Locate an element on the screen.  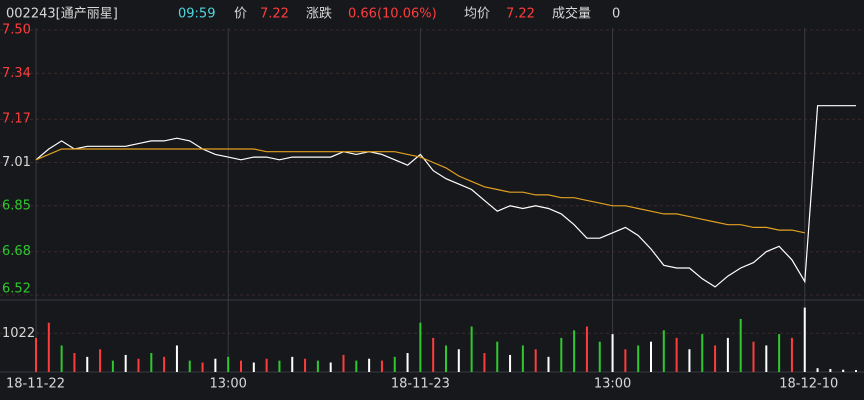
volume: 0 is located at coordinates (616, 14).